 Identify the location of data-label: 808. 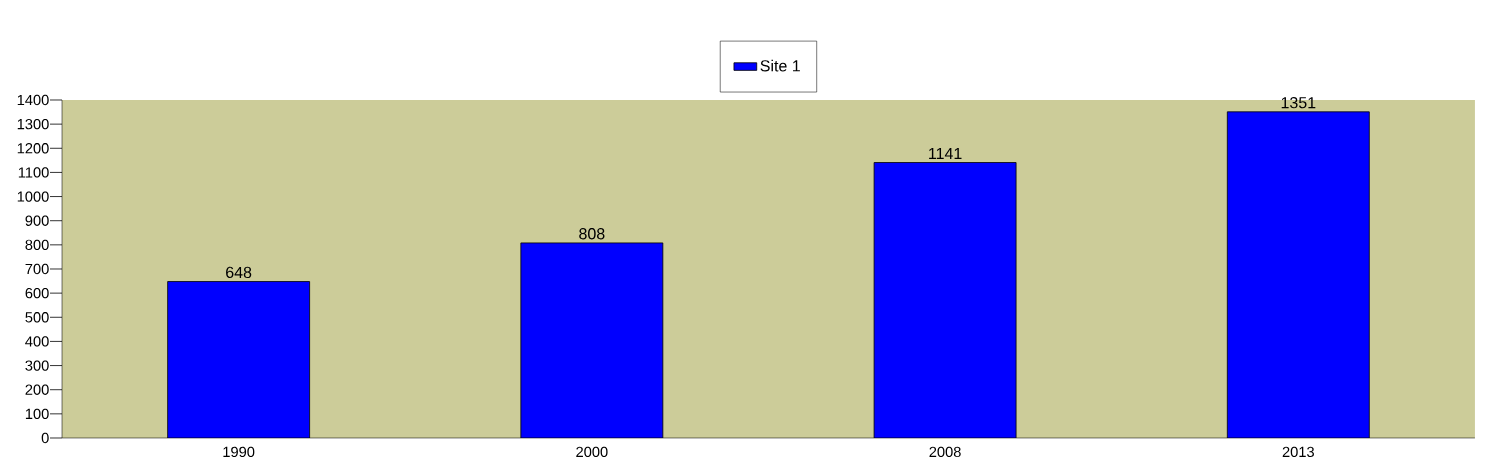
(592, 234).